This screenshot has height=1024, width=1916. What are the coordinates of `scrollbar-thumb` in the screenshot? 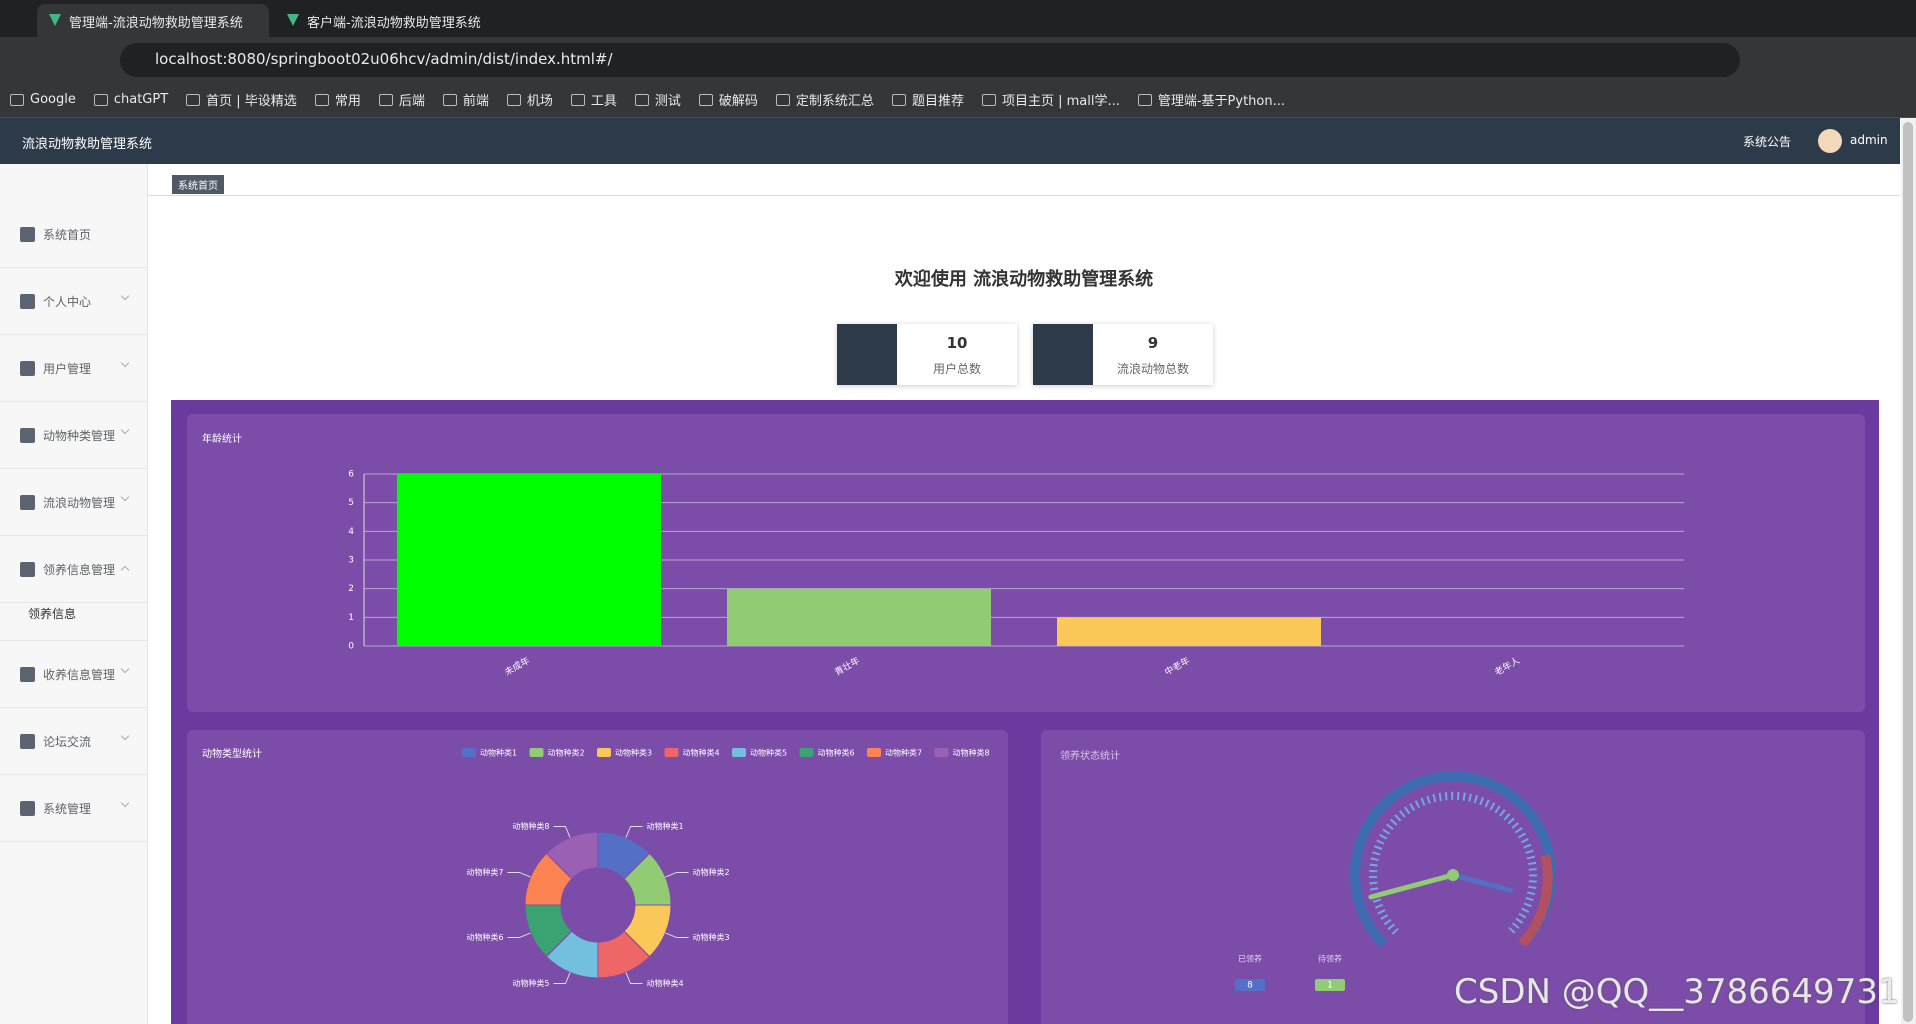 It's located at (1908, 572).